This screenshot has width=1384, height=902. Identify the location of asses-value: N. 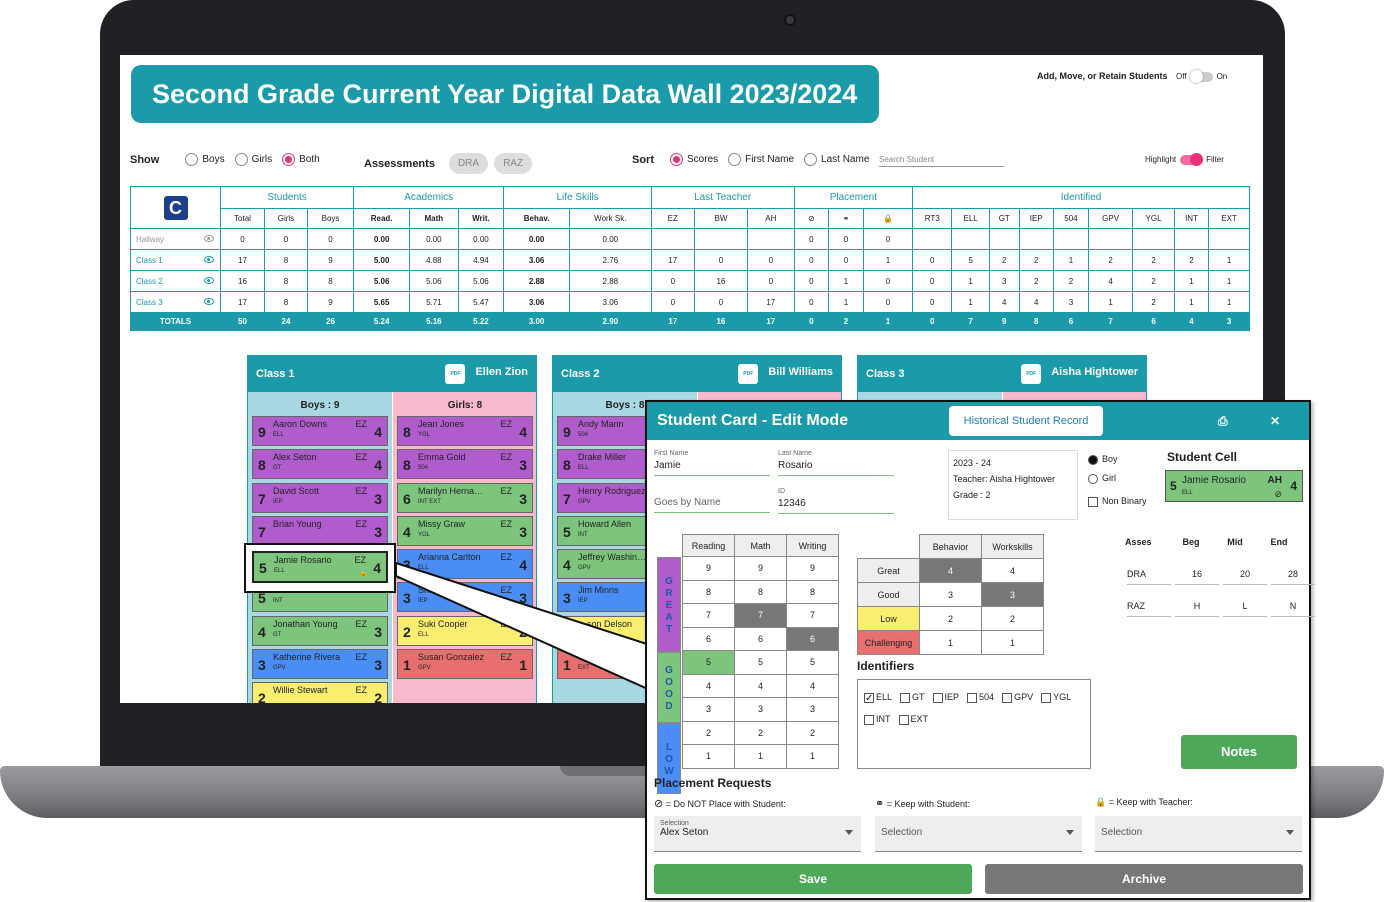
(1293, 606).